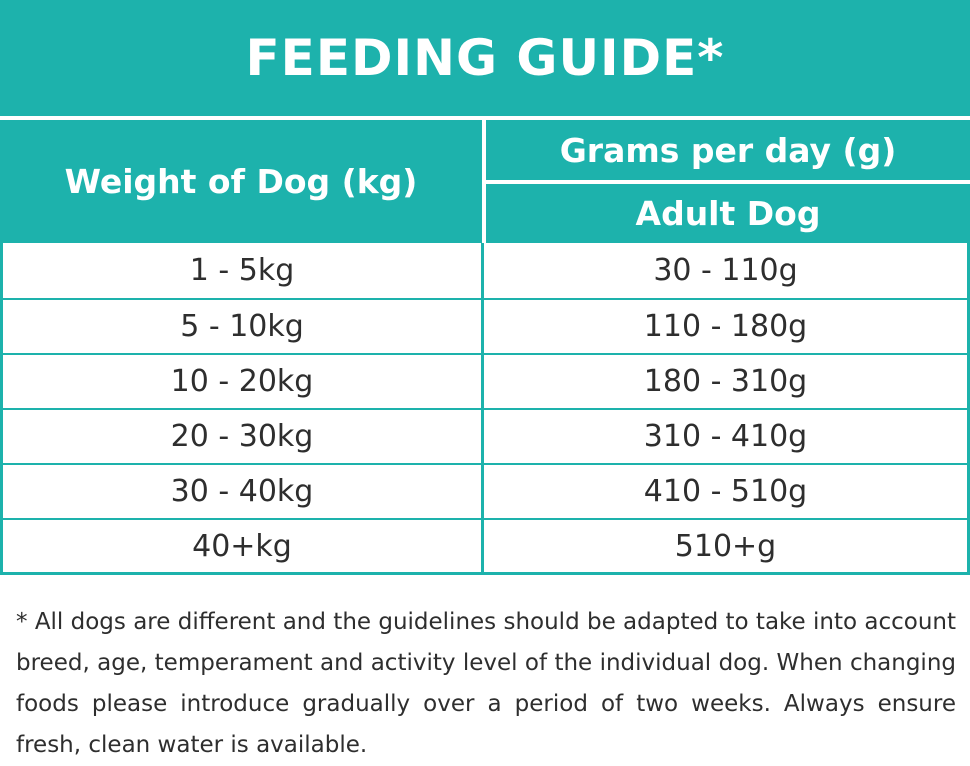 The image size is (970, 766). What do you see at coordinates (485, 380) in the screenshot?
I see `table-row: 10 - 20kg 180 - 310g` at bounding box center [485, 380].